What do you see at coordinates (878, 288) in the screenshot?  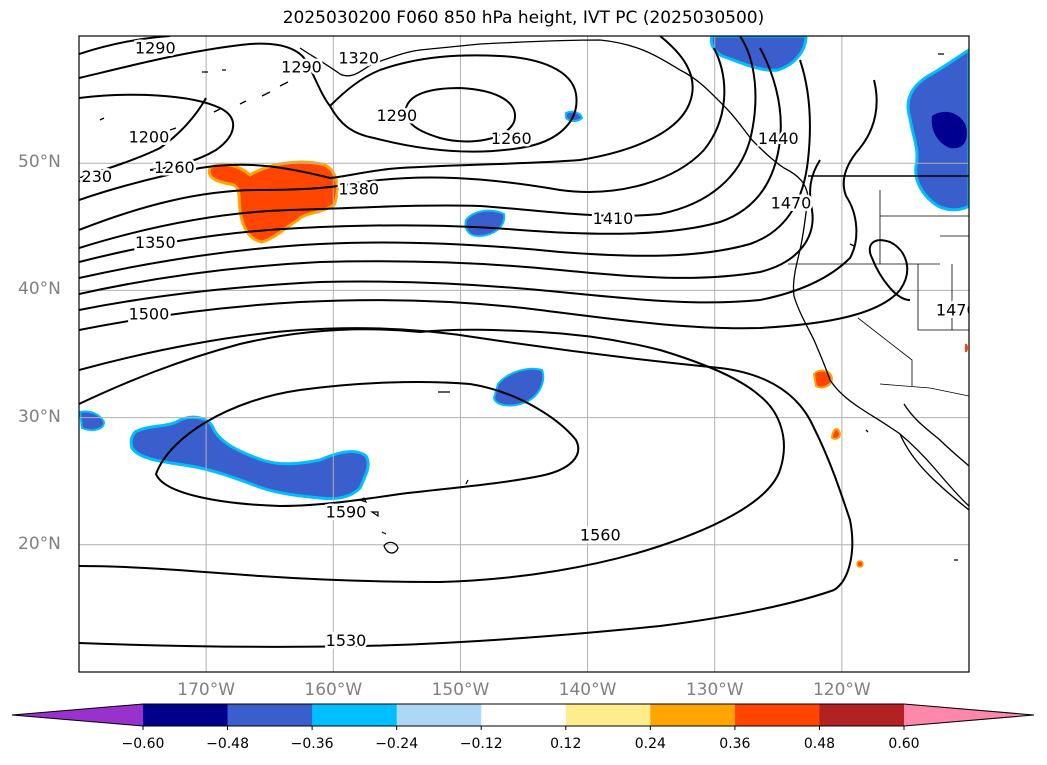 I see `border-states` at bounding box center [878, 288].